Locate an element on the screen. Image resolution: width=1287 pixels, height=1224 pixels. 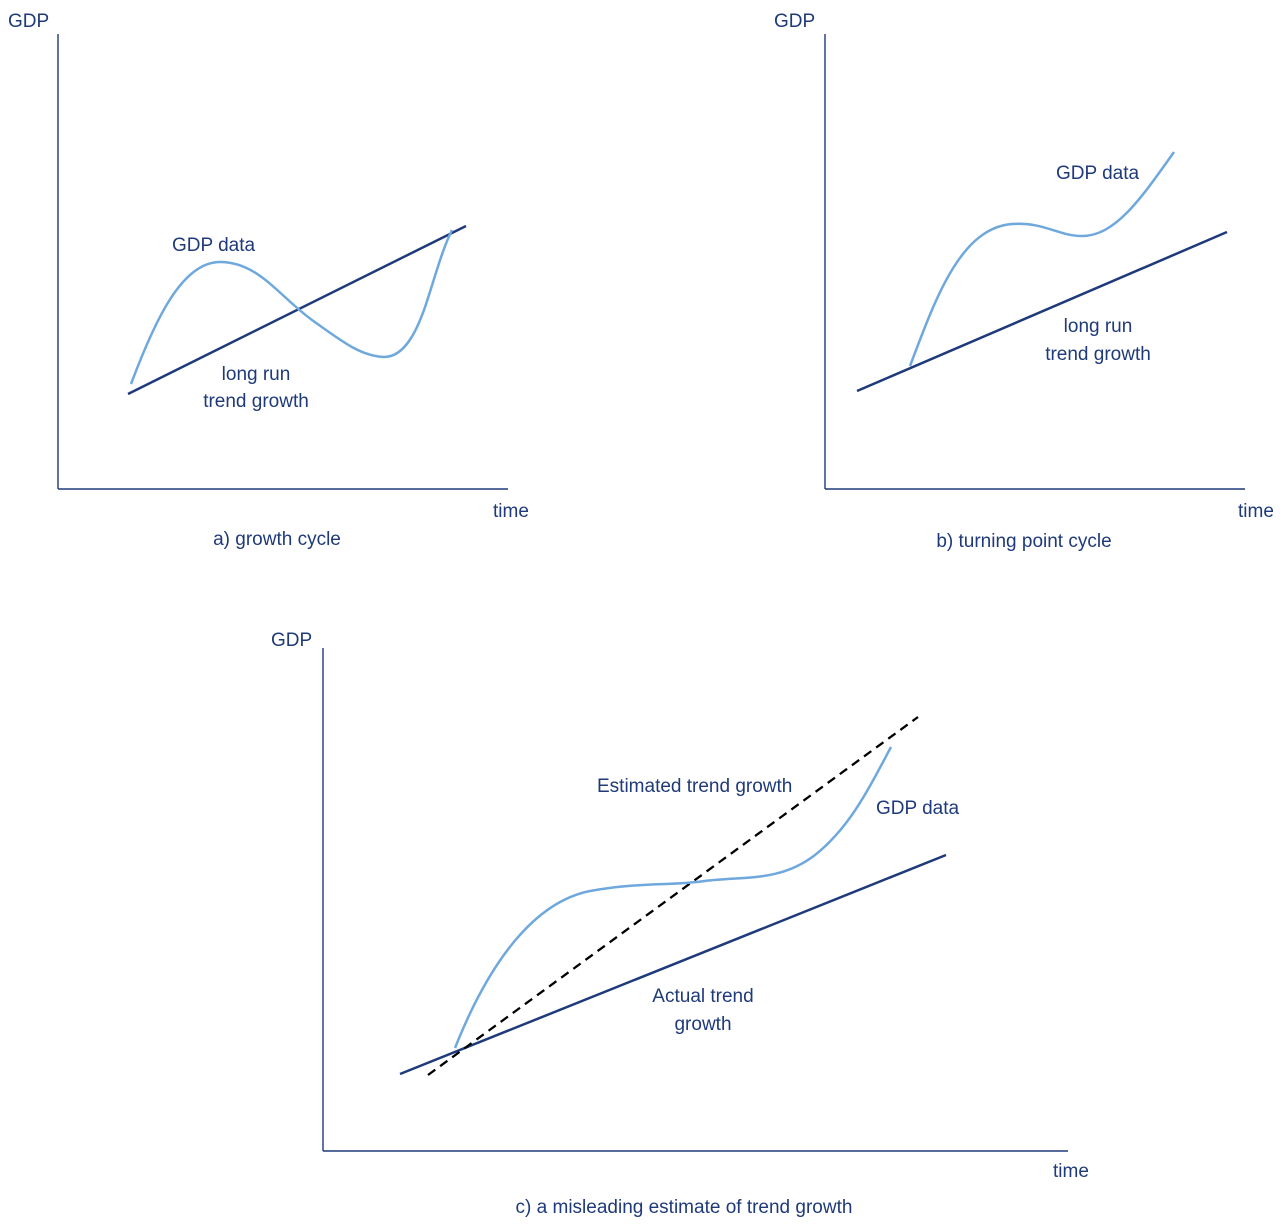
panel-caption: c) a misleading estimate of trend growth is located at coordinates (684, 1207).